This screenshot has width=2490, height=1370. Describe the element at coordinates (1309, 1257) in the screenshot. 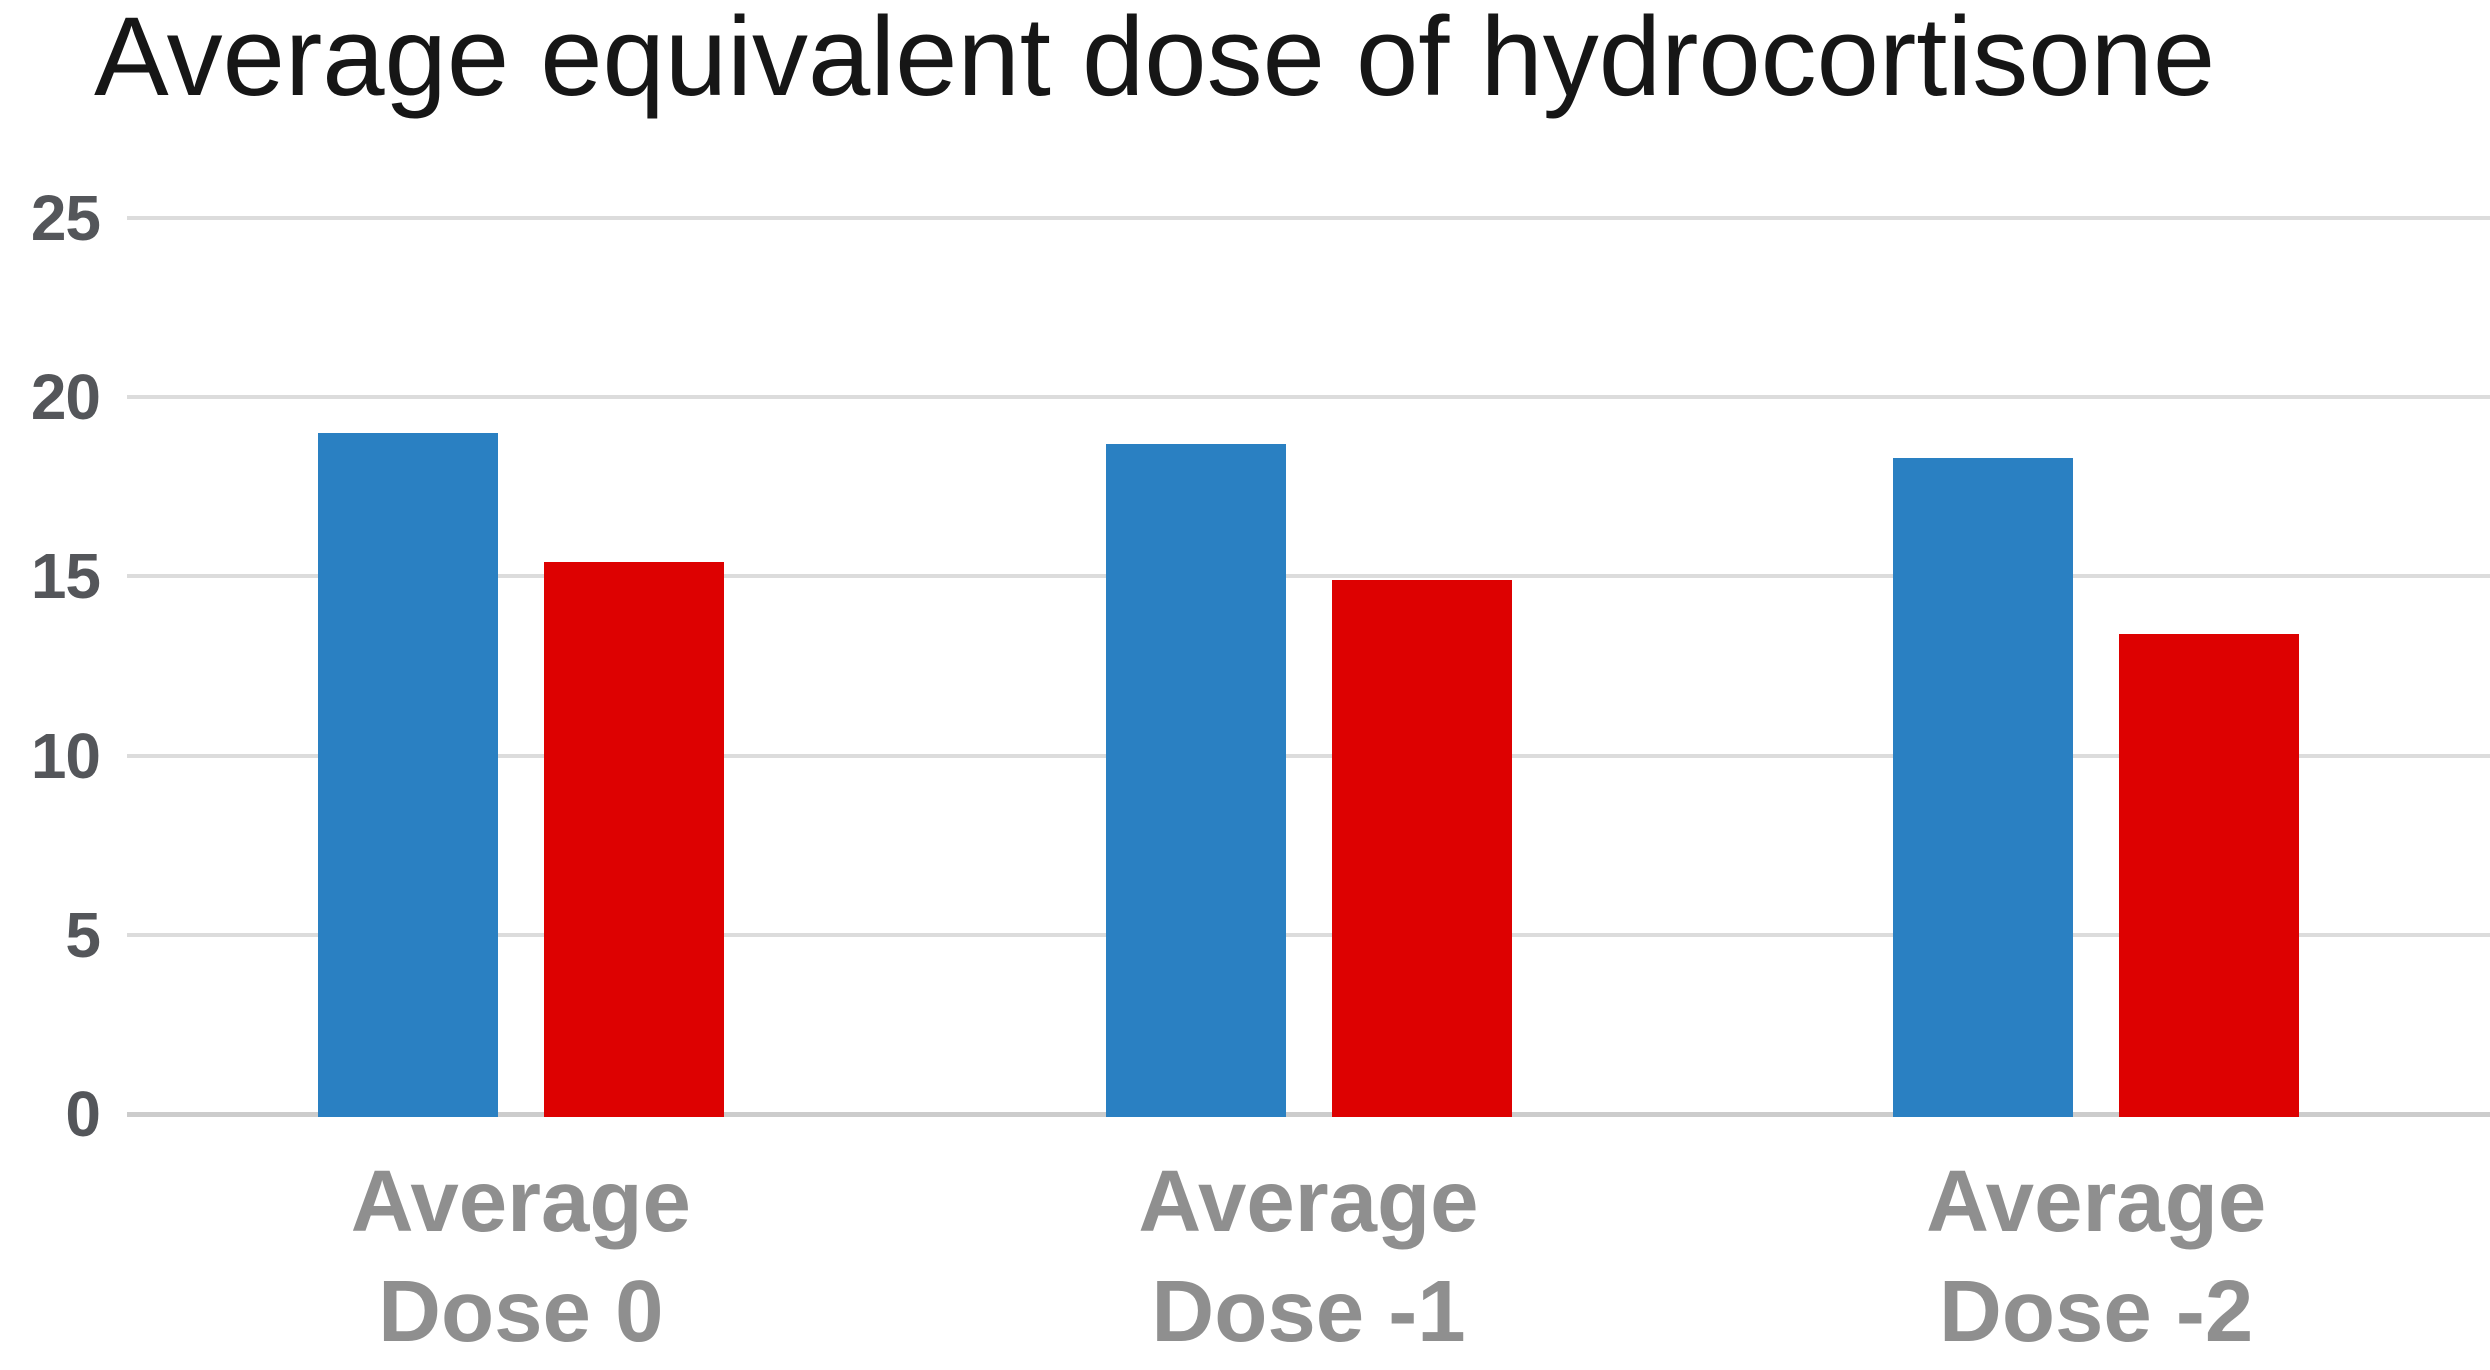

I see `x-axis-label-1: Average Dose -1` at that location.